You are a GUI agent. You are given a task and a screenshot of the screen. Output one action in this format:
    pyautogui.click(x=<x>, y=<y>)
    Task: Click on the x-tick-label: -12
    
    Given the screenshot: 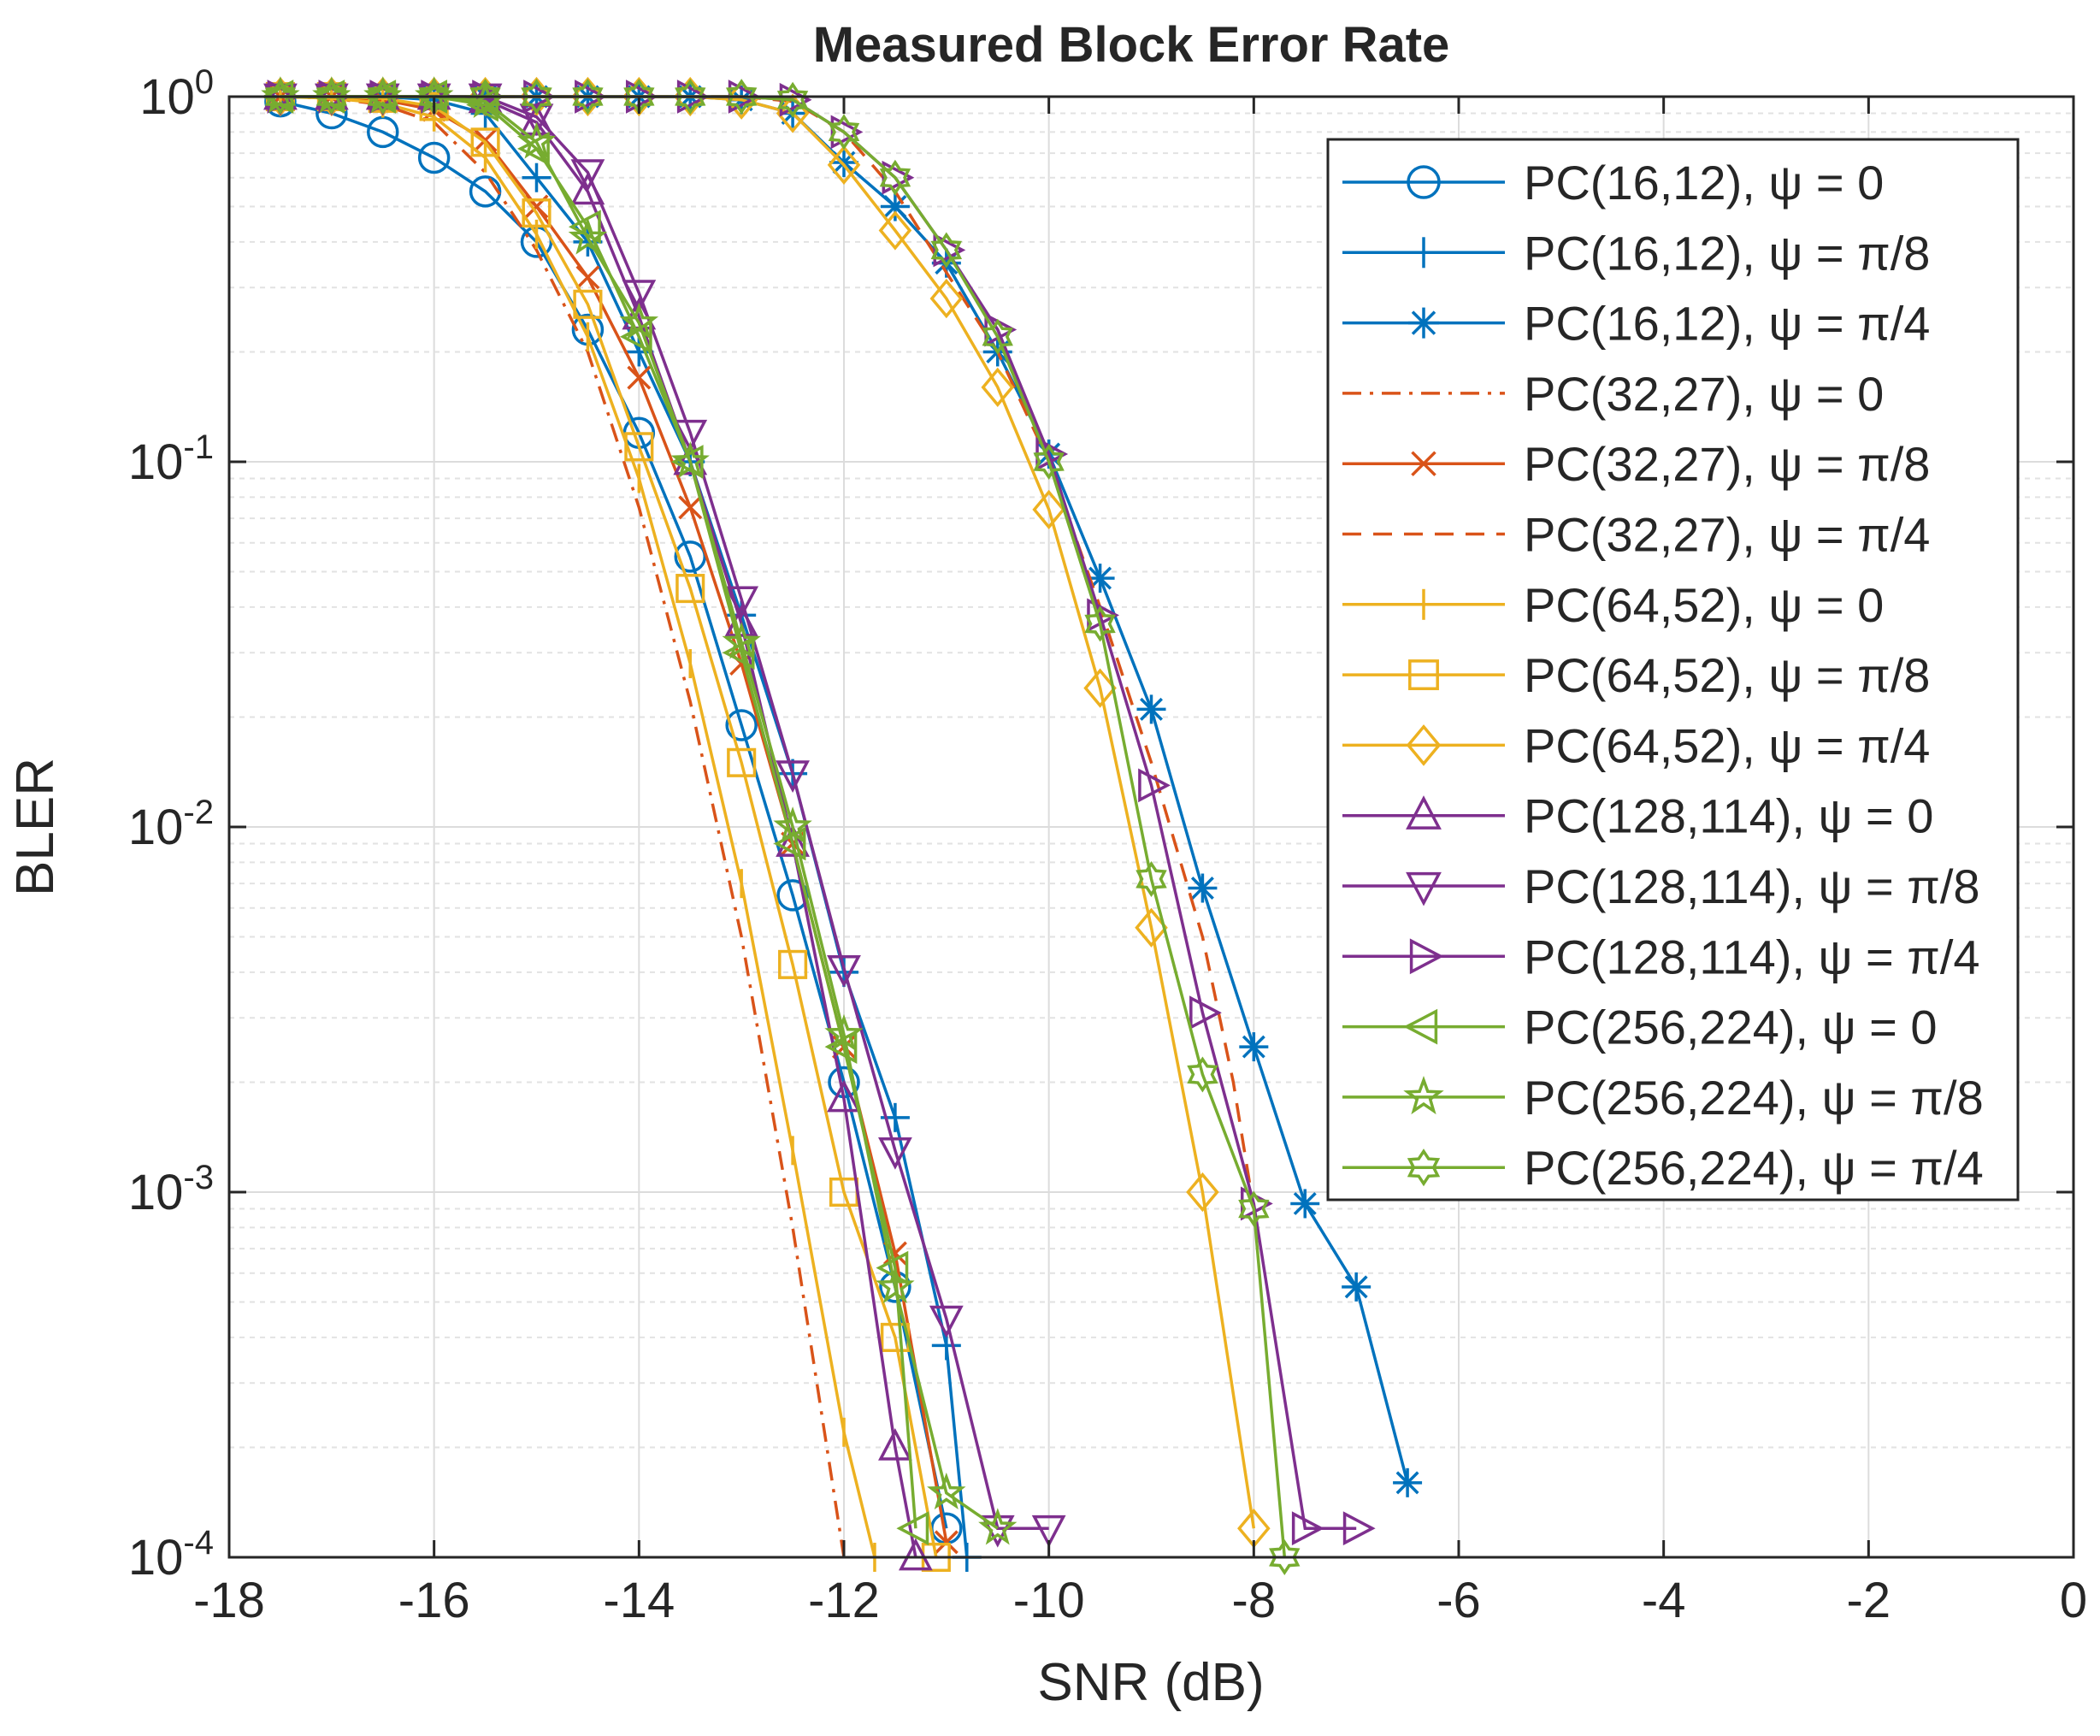 What is the action you would take?
    pyautogui.click(x=844, y=1601)
    